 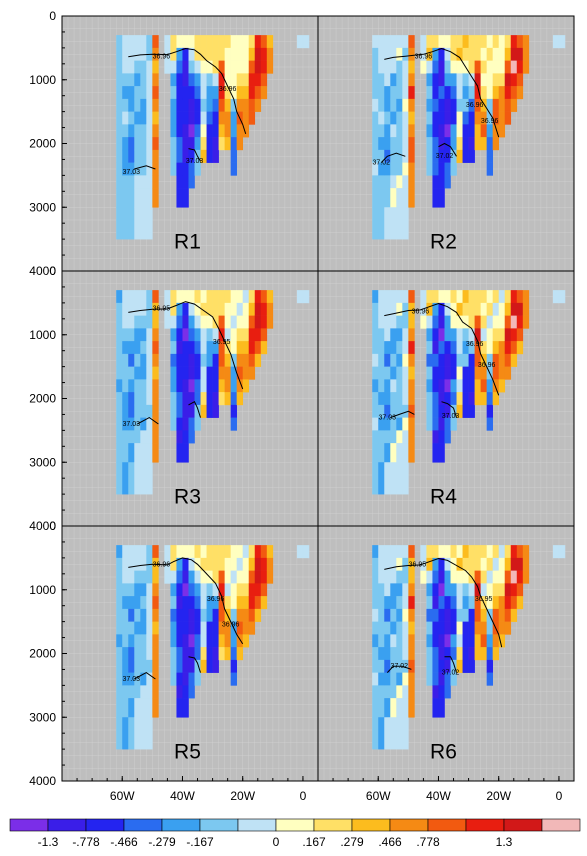 I want to click on colorbar-label: -1.3, so click(x=48, y=842).